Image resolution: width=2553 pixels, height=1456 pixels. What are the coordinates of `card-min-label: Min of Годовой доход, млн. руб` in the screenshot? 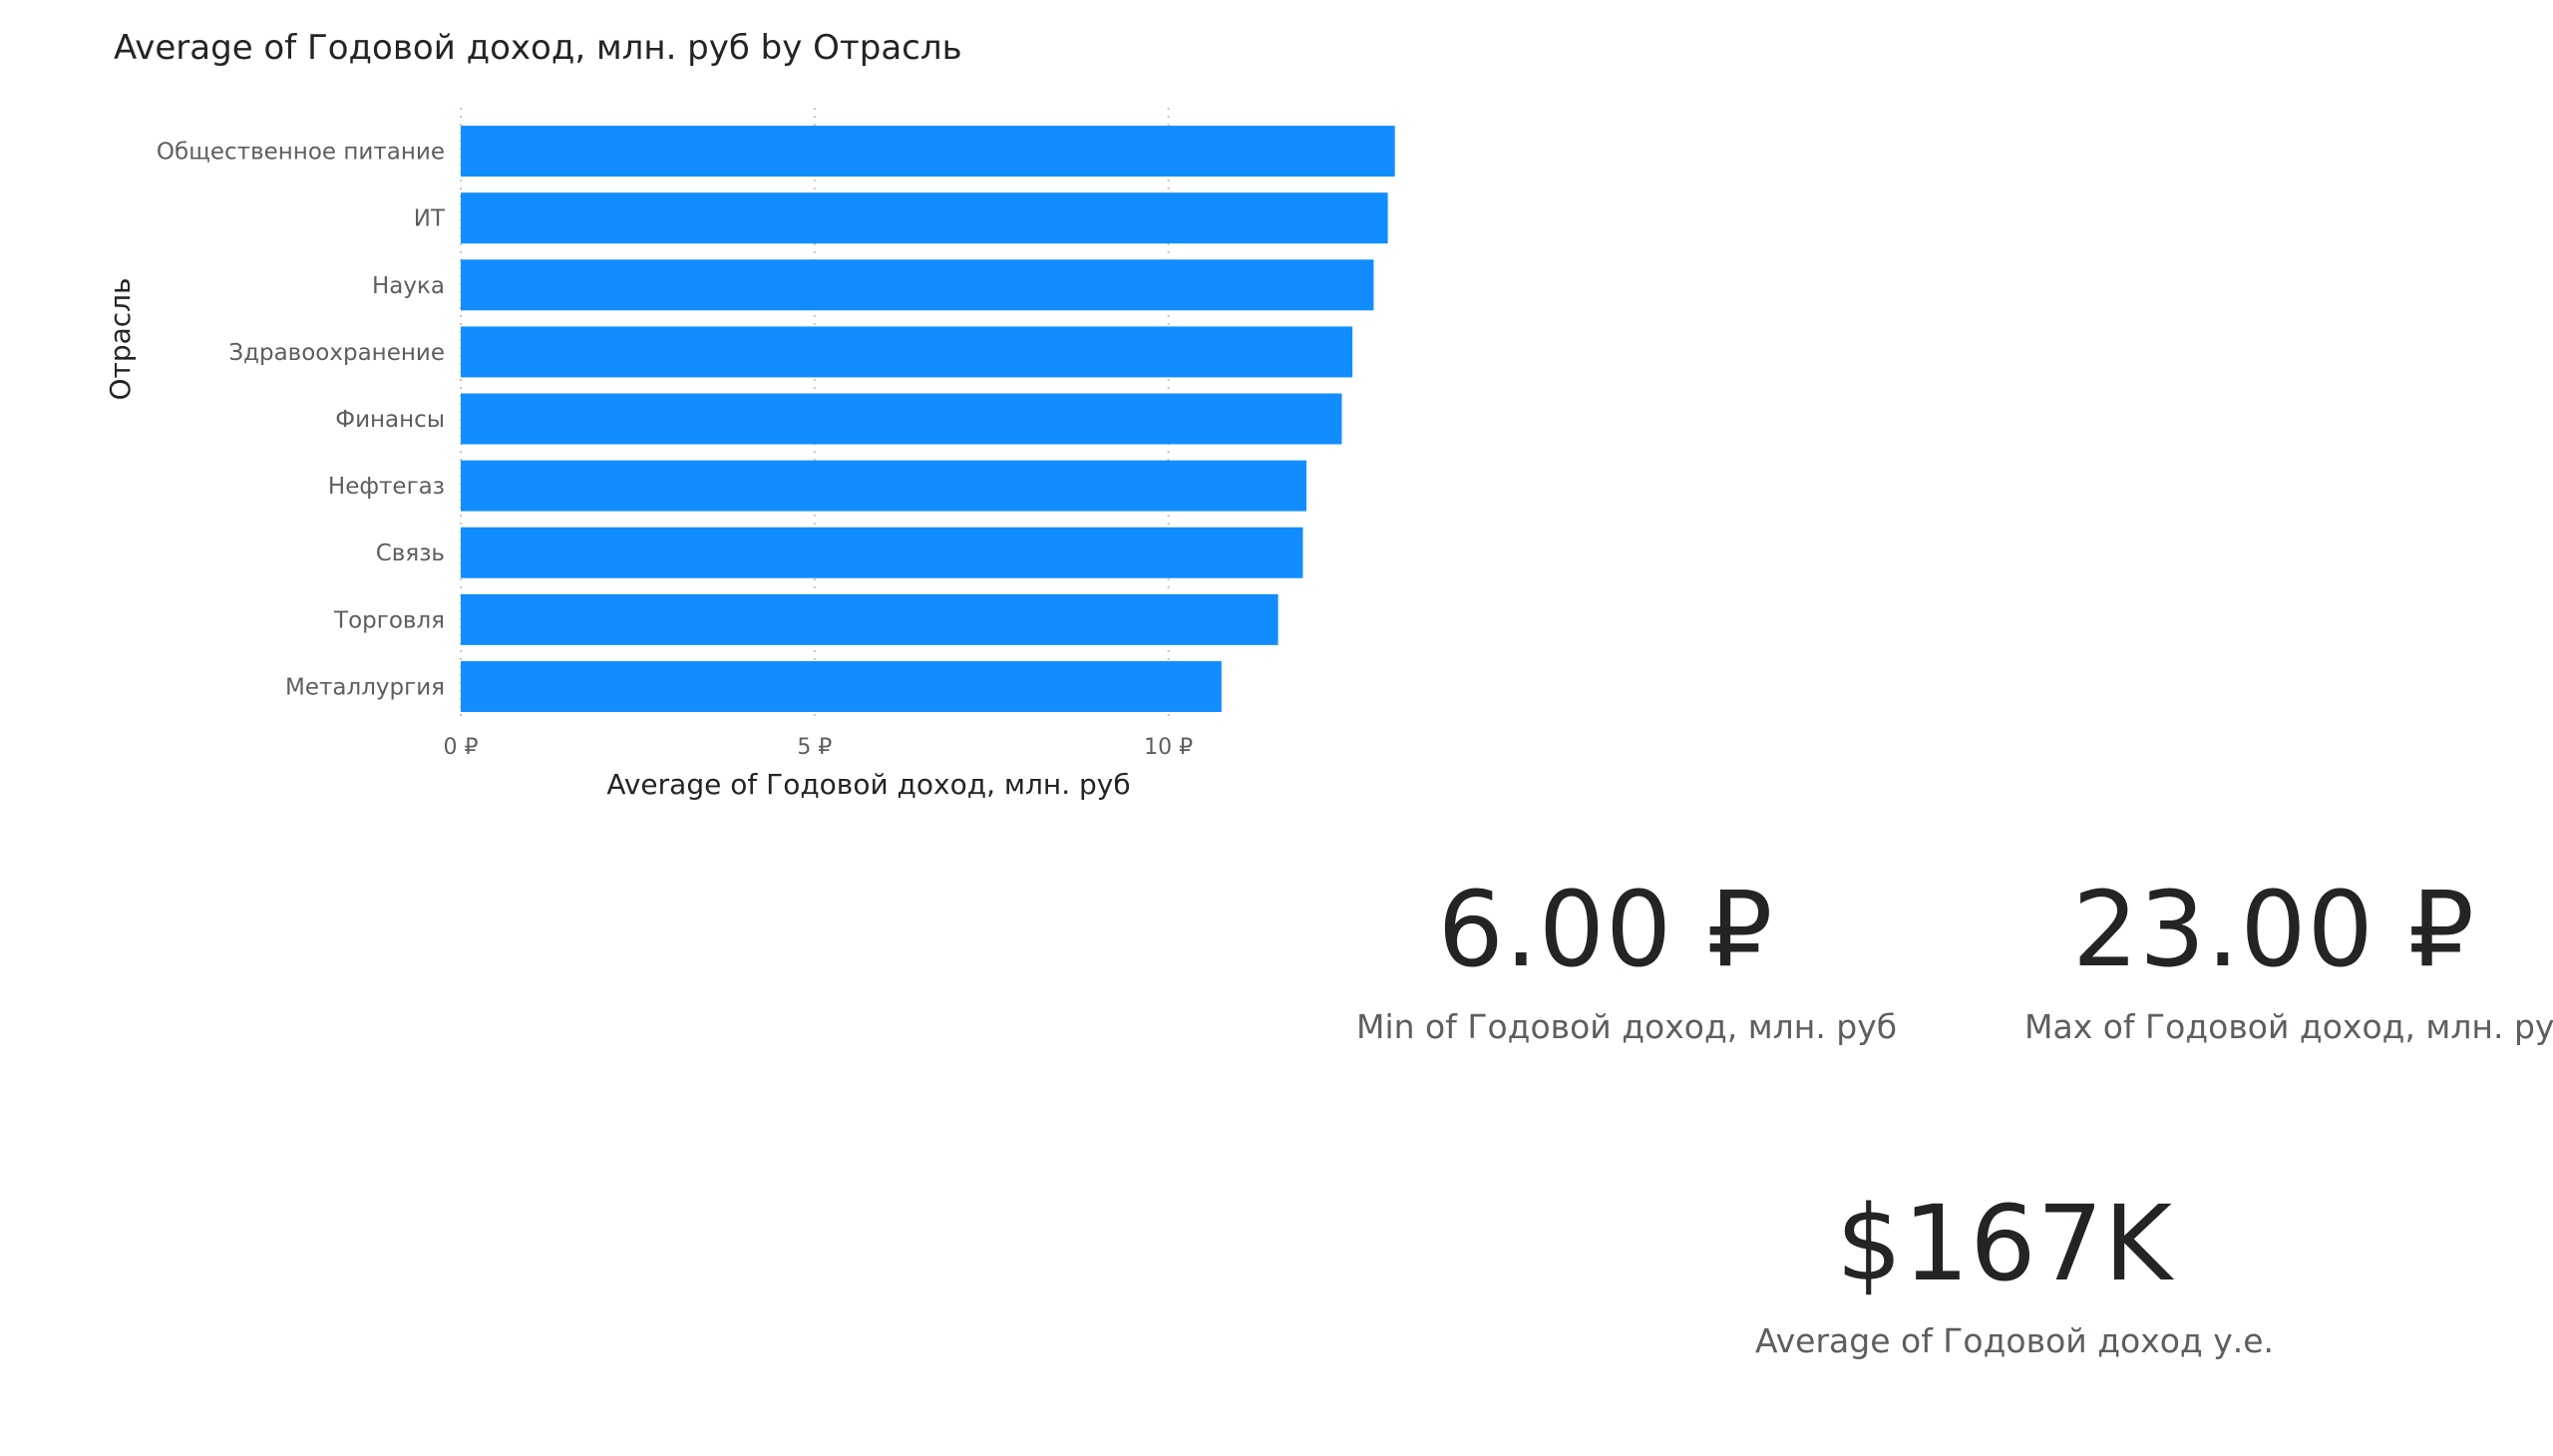 It's located at (1627, 1026).